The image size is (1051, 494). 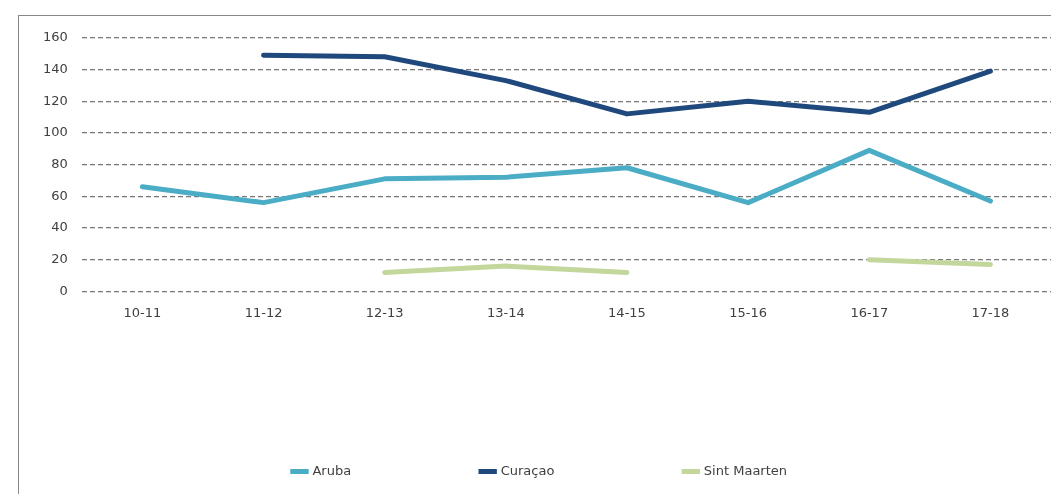 I want to click on y-tick-label: 120, so click(x=55, y=100).